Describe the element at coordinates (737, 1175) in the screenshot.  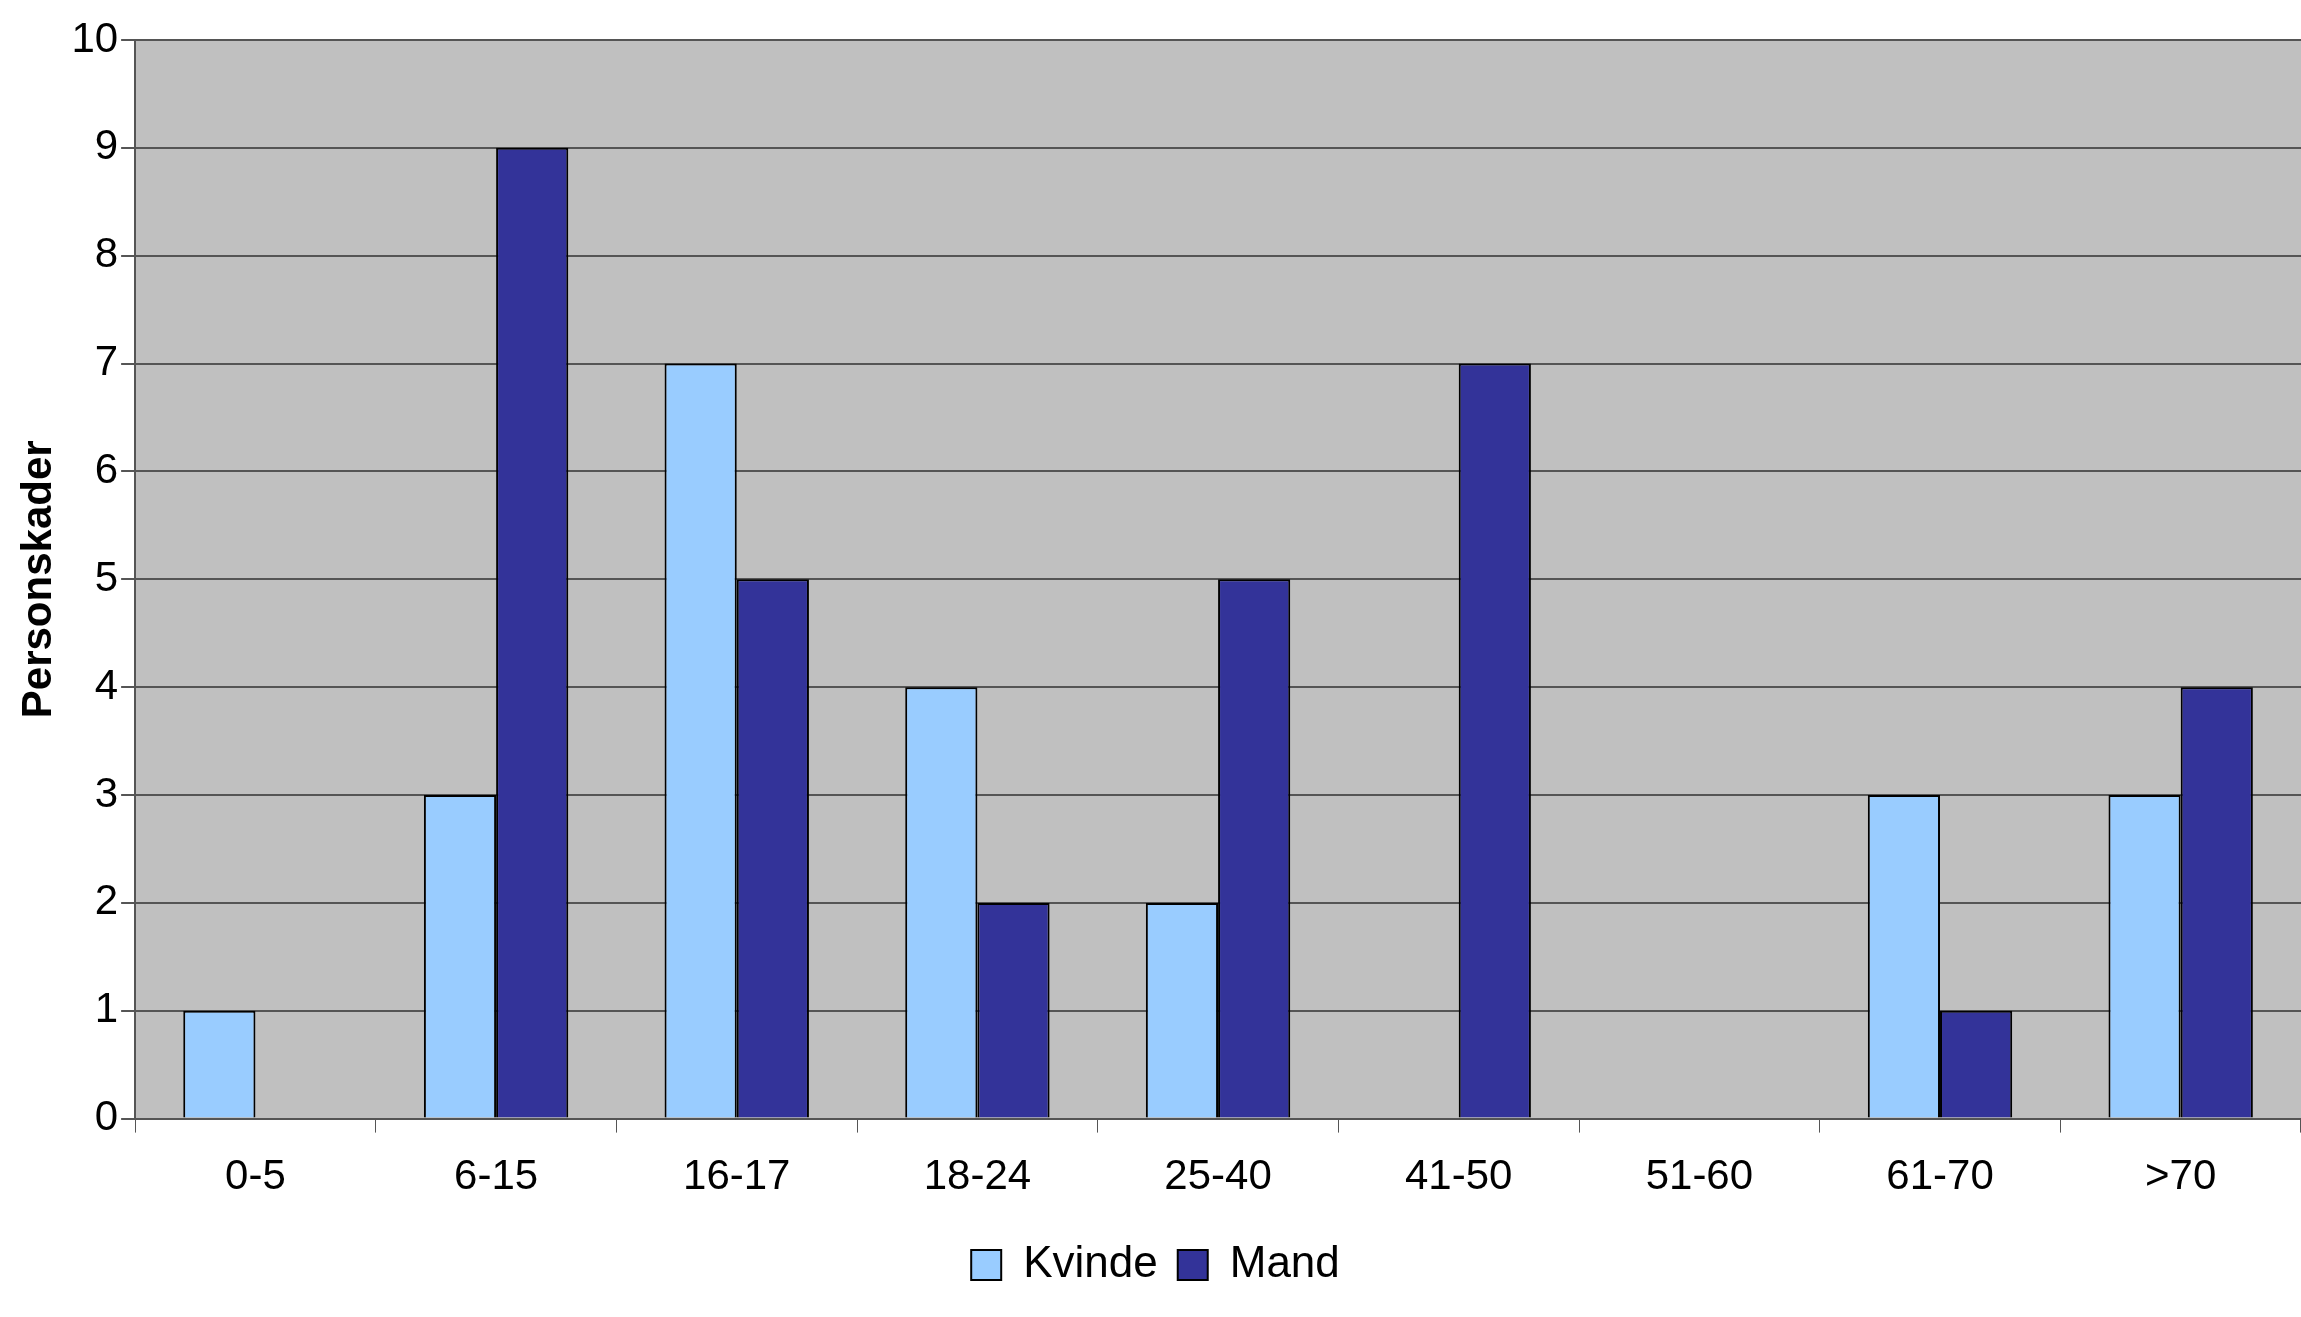
I see `x-tick-label: 16-17` at that location.